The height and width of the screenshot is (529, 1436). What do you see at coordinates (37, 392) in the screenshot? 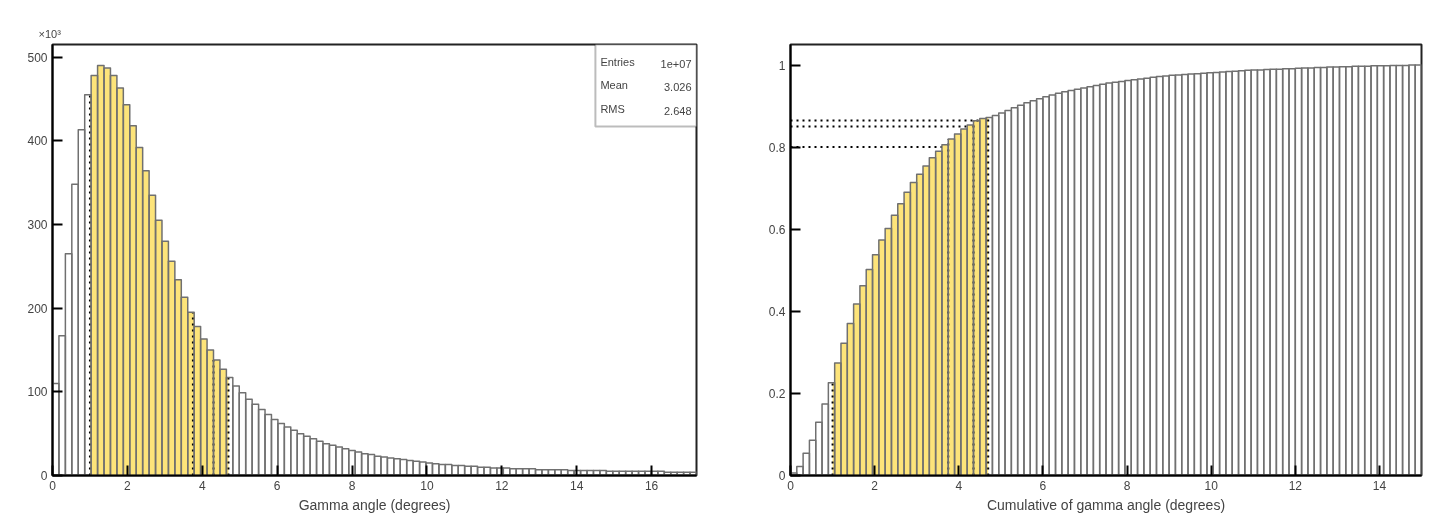
I see `y-tick-label: 100` at bounding box center [37, 392].